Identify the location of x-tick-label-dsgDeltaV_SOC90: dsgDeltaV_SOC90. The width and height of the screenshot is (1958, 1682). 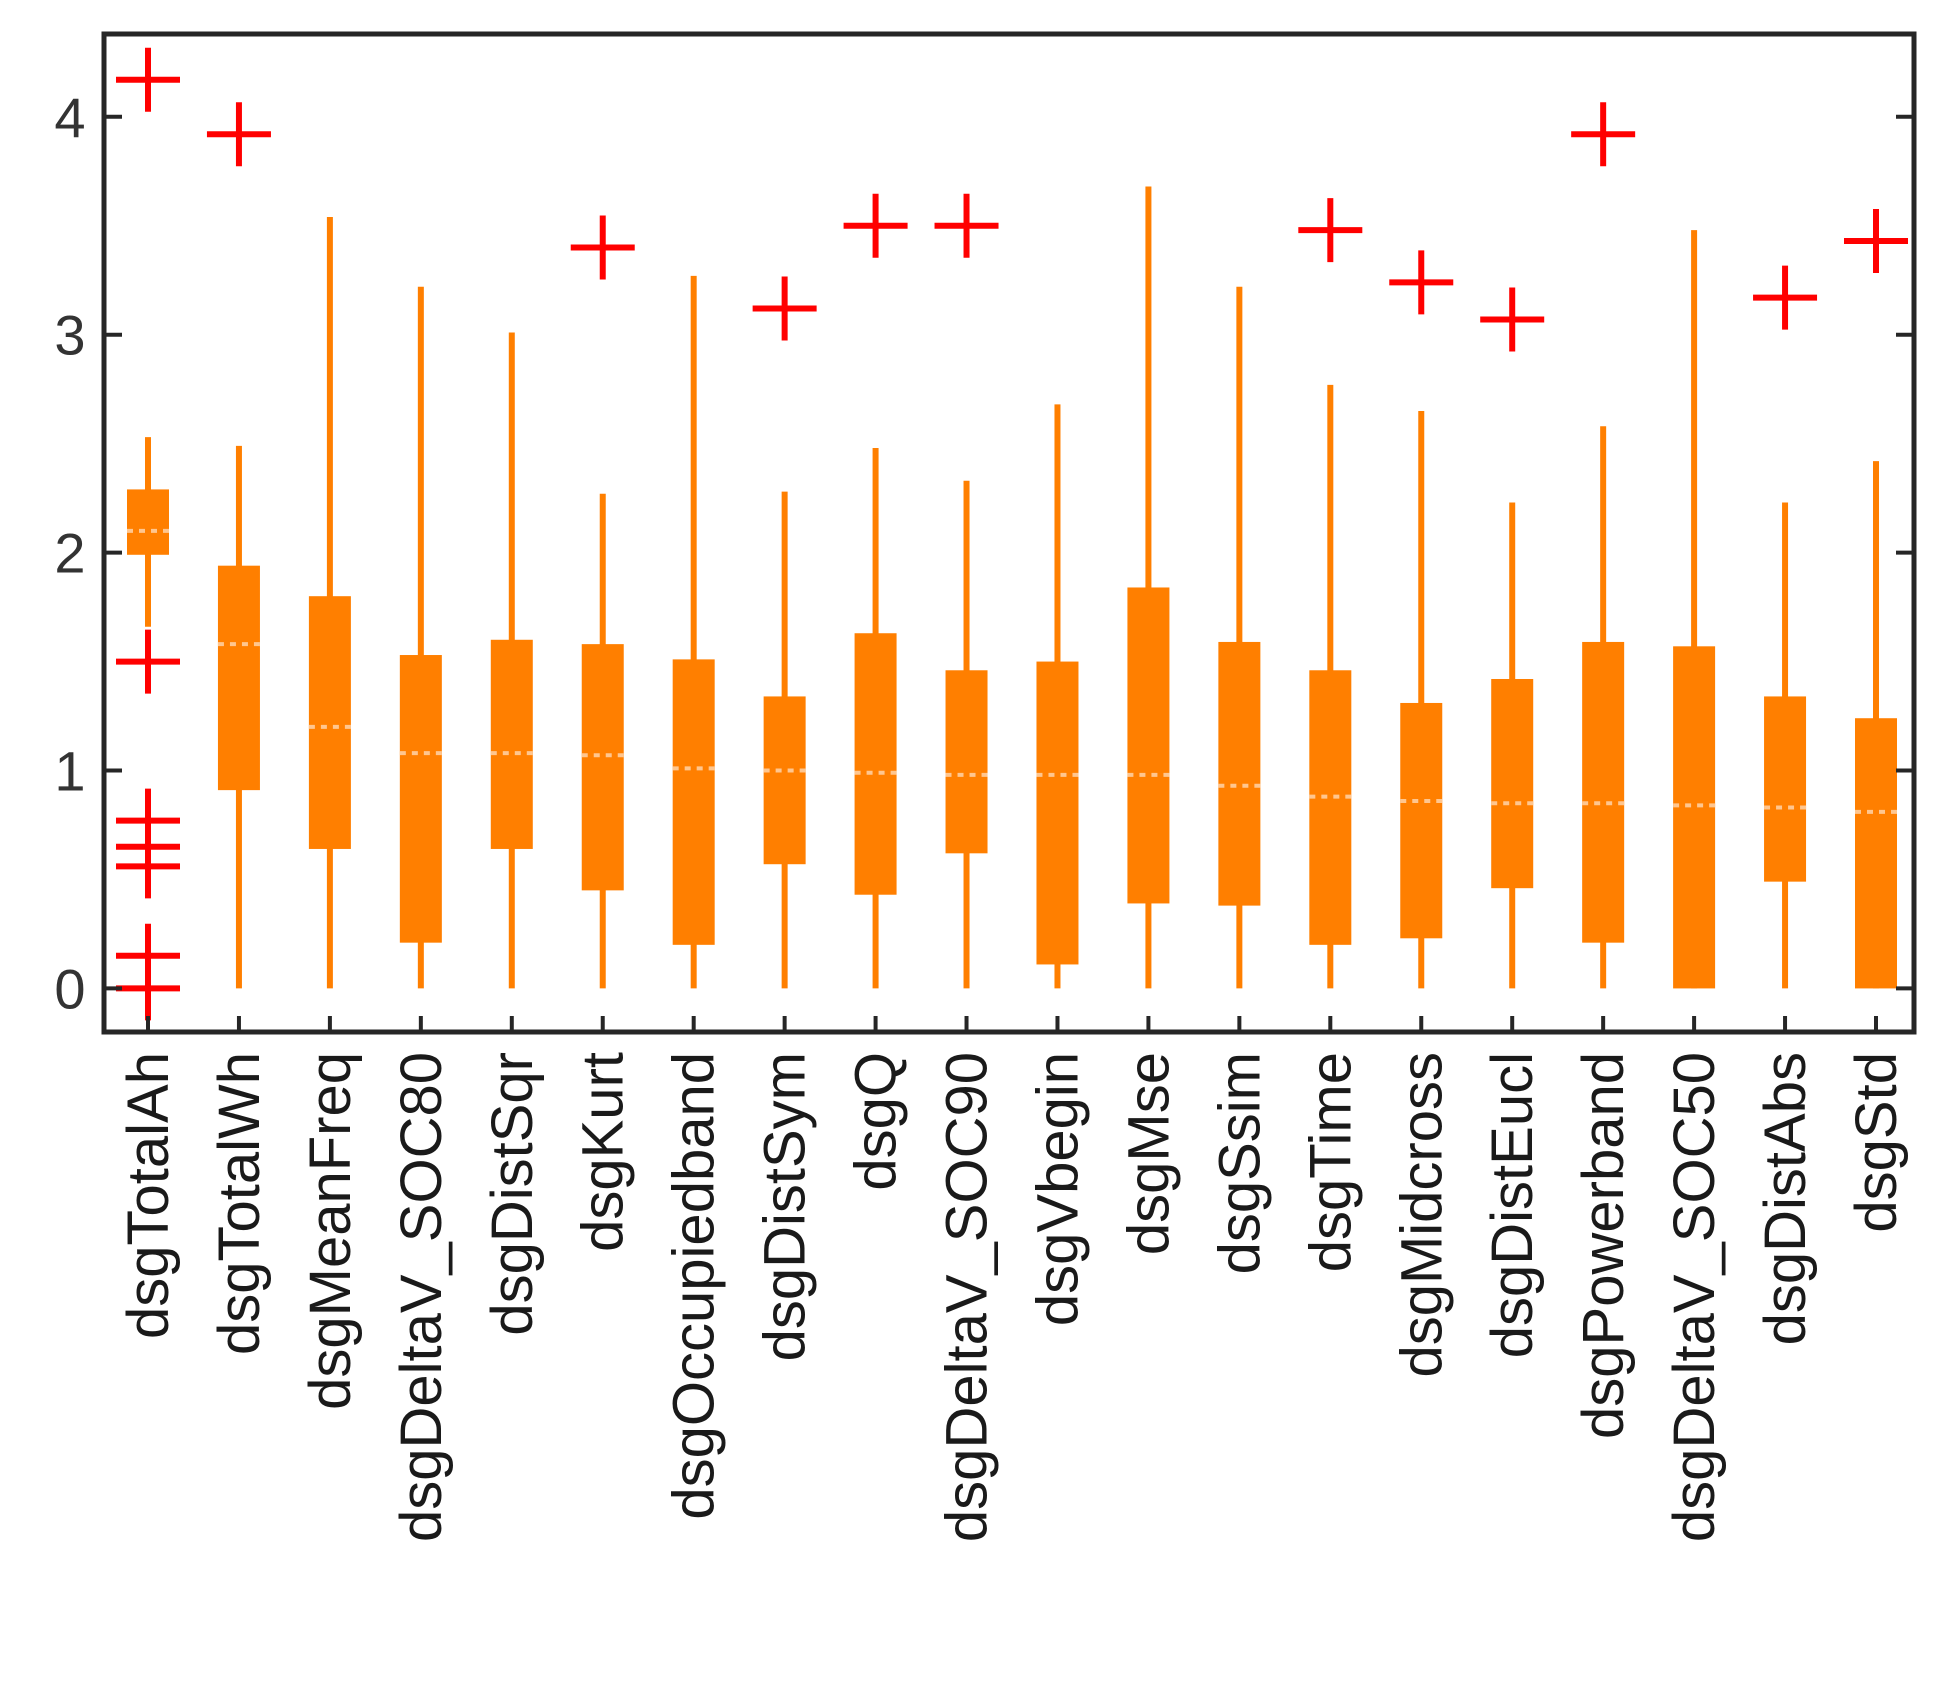
(967, 1297).